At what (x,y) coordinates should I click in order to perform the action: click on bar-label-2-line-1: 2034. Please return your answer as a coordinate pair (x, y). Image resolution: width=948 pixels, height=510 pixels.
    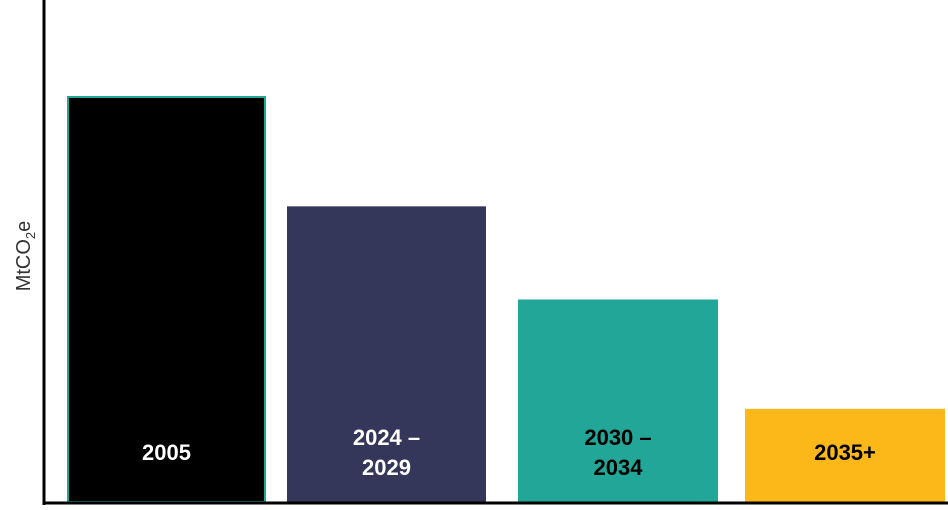
    Looking at the image, I should click on (619, 467).